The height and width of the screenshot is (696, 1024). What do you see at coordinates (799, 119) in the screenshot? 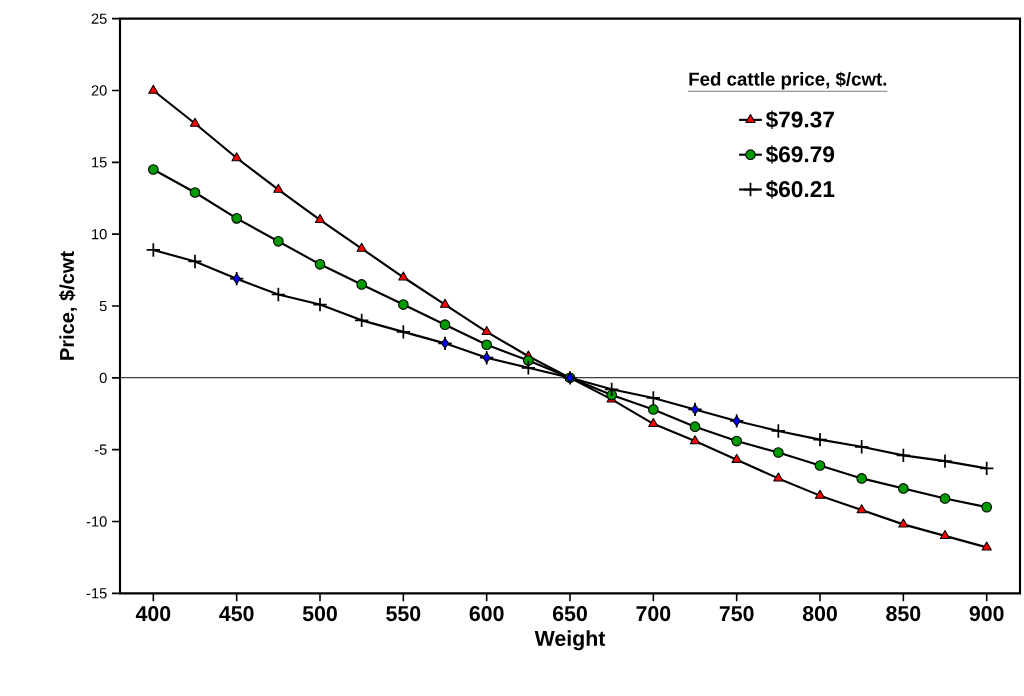
I see `legend-label: $79.37` at bounding box center [799, 119].